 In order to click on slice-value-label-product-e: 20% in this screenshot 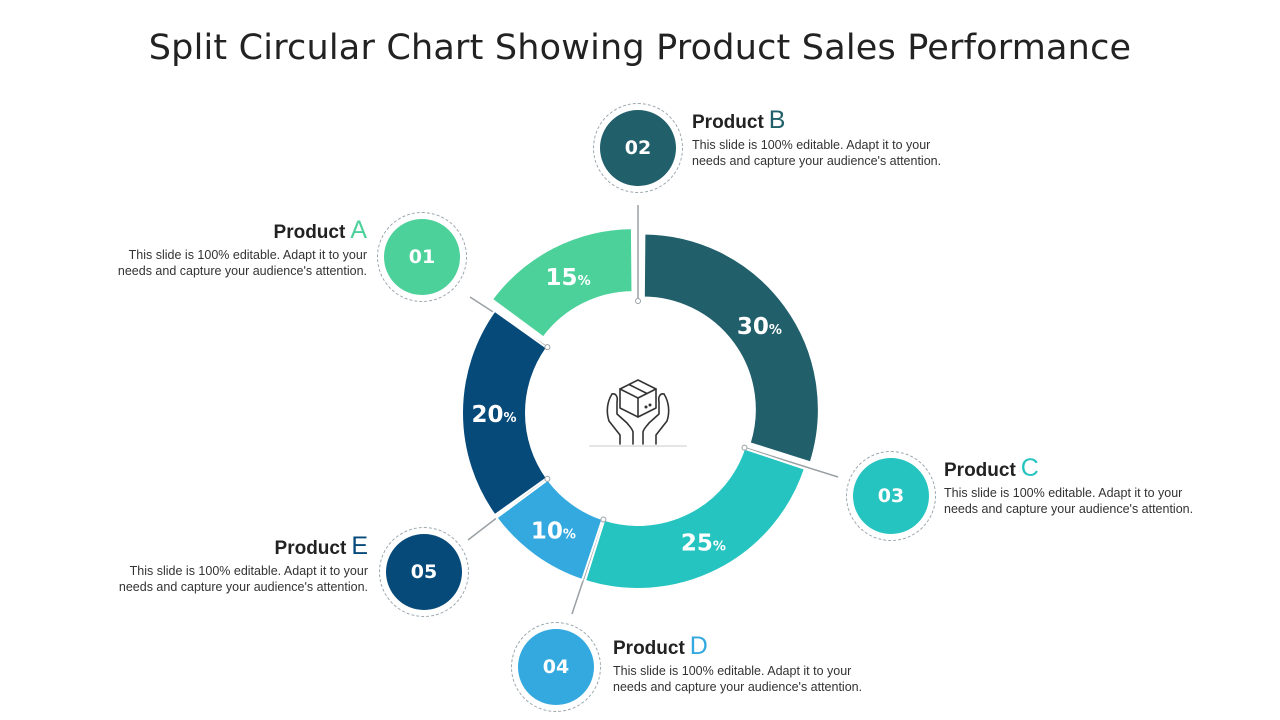, I will do `click(493, 415)`.